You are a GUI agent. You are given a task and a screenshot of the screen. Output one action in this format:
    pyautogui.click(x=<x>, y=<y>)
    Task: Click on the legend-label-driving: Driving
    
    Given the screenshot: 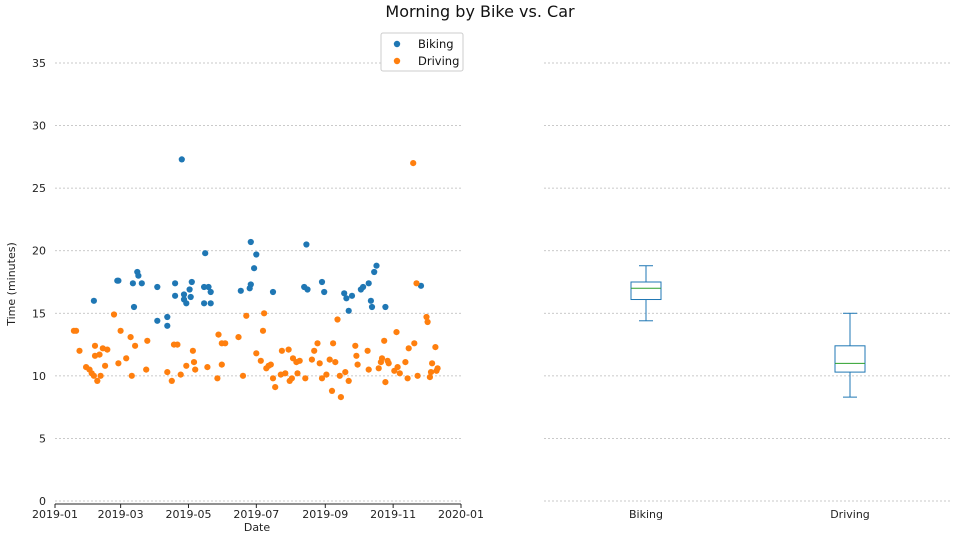 What is the action you would take?
    pyautogui.click(x=438, y=61)
    